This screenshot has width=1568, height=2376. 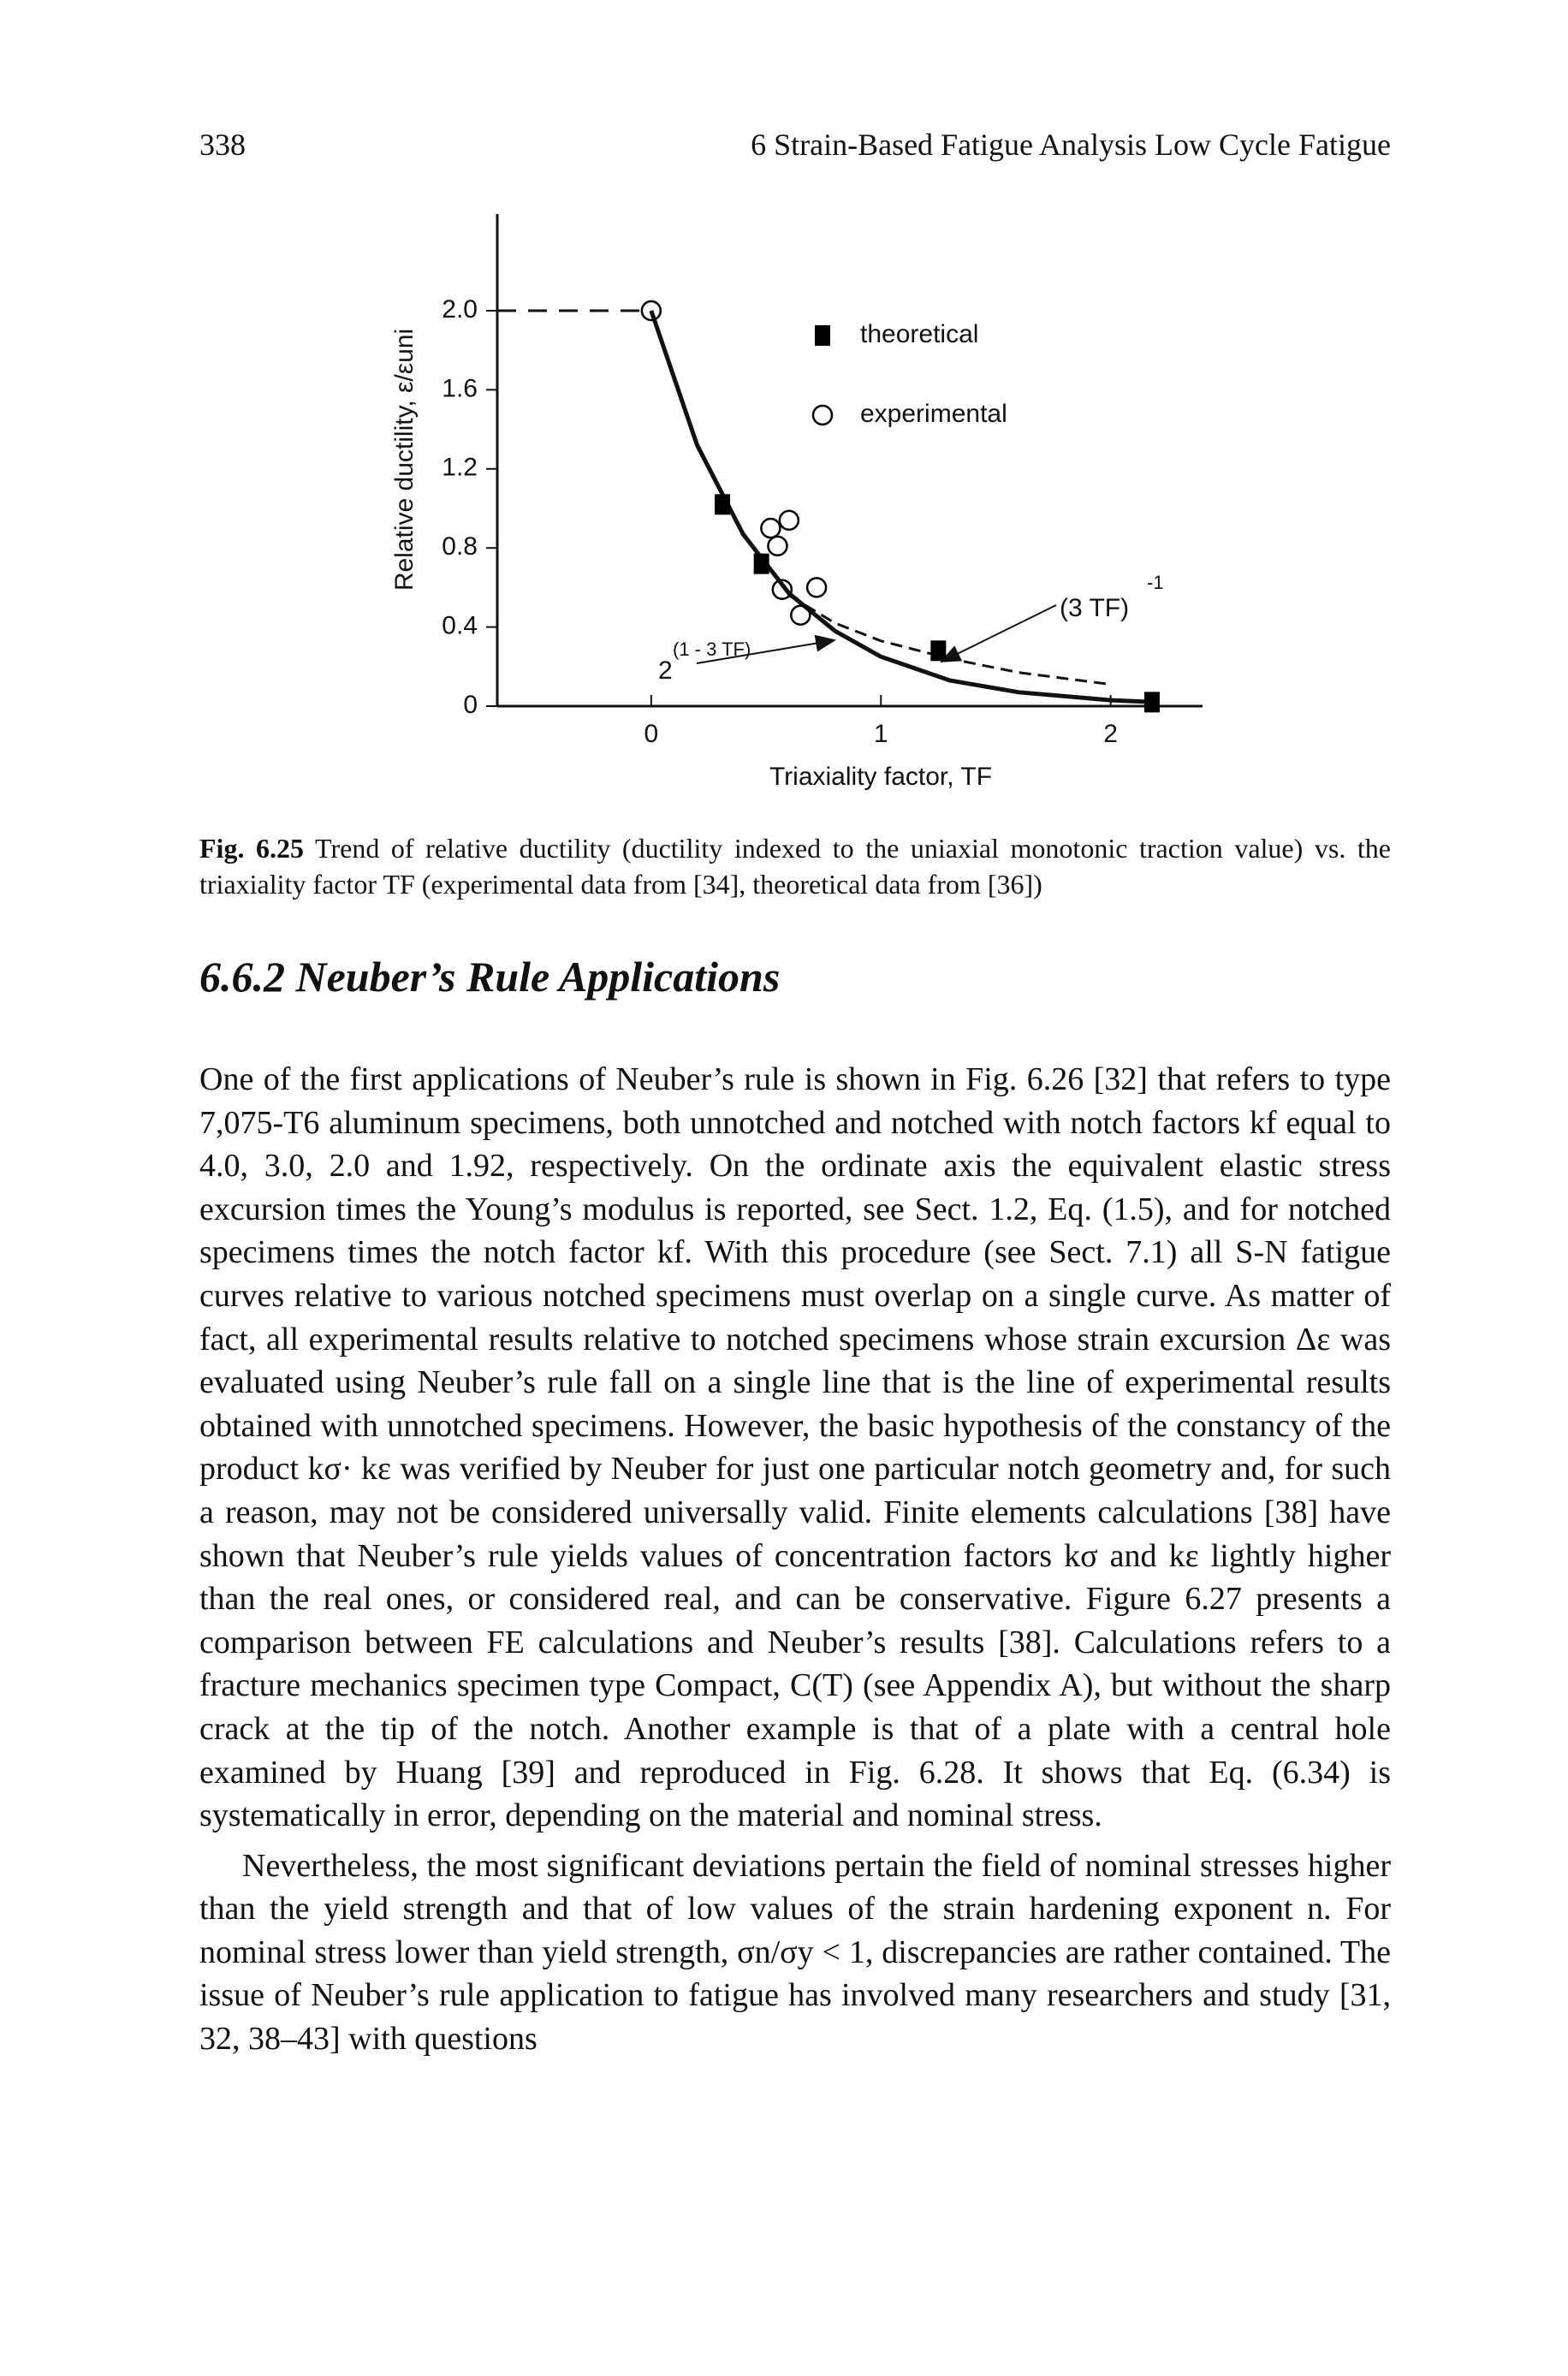 I want to click on curve-label: (3 TF), so click(x=1094, y=608).